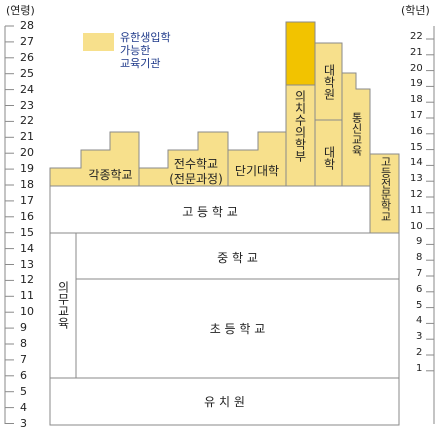 The height and width of the screenshot is (431, 439). Describe the element at coordinates (27, 264) in the screenshot. I see `age-label: 13` at that location.